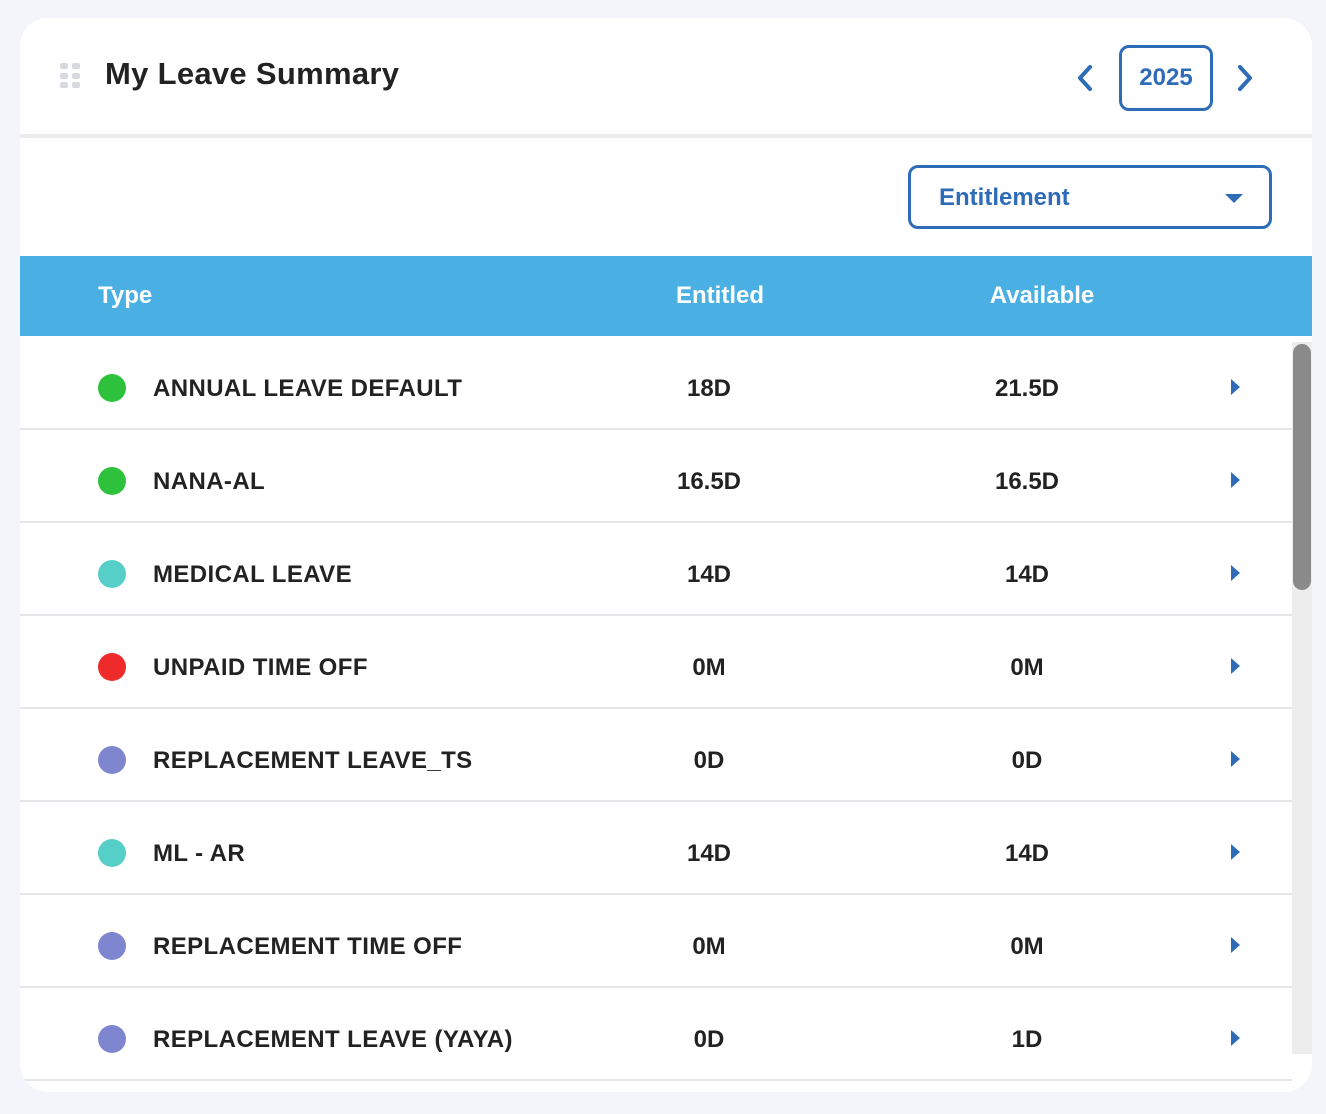 Image resolution: width=1326 pixels, height=1114 pixels. I want to click on year-selector: 2025, so click(1166, 78).